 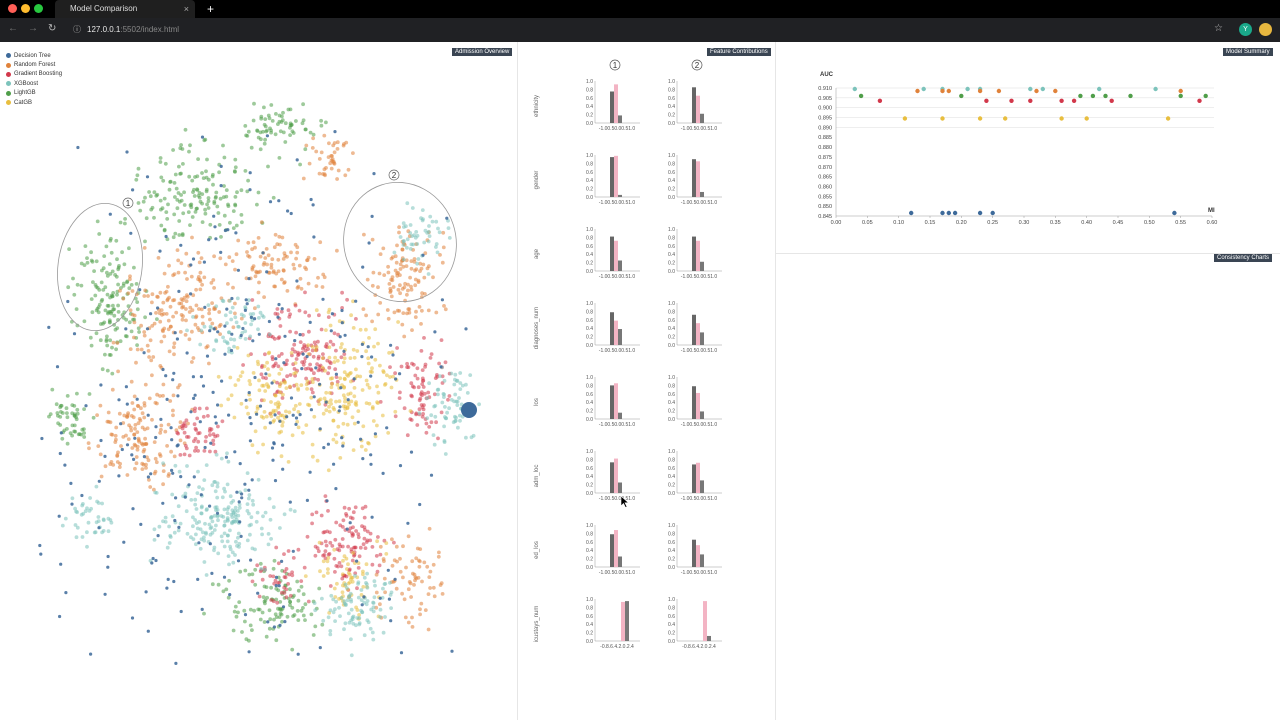 What do you see at coordinates (8, 84) in the screenshot?
I see `legend-dot` at bounding box center [8, 84].